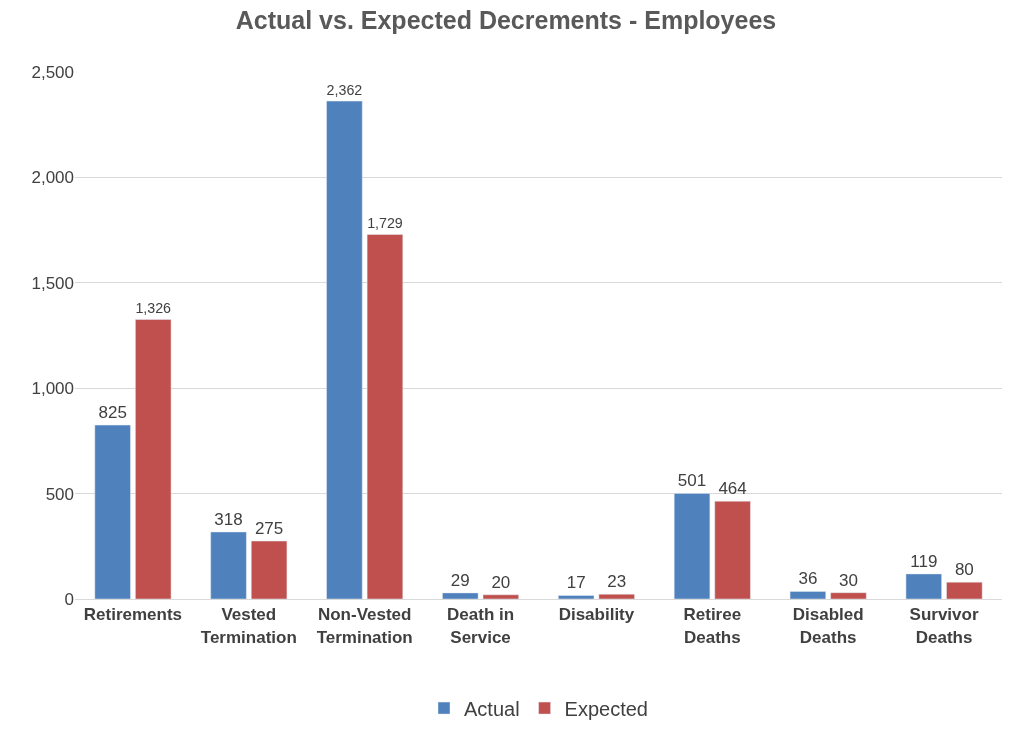  Describe the element at coordinates (712, 626) in the screenshot. I see `x-tick-label: Retiree Deaths` at that location.